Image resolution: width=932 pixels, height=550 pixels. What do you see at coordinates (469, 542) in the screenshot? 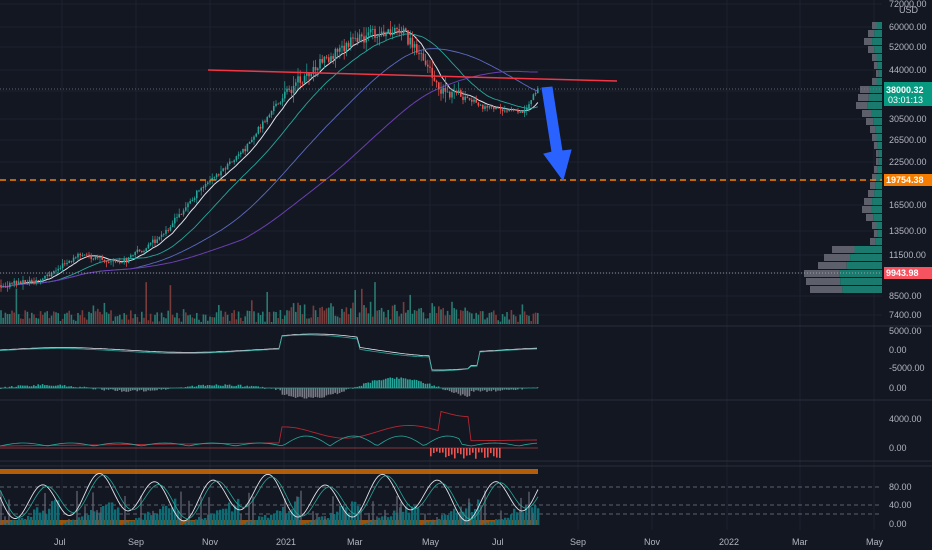
I see `time-axis: Jul Sep Nov 2021 Mar May Jul Sep Nov 2022 Mar May` at bounding box center [469, 542].